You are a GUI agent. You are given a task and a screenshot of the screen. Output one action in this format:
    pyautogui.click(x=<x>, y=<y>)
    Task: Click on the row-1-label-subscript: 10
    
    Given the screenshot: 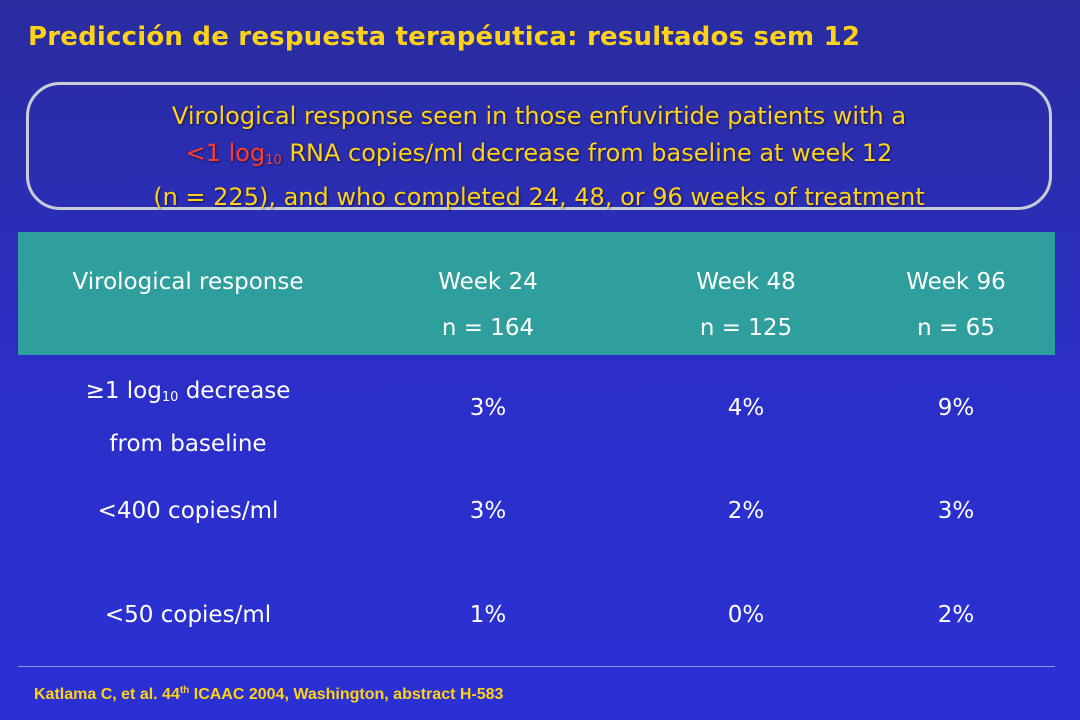 What is the action you would take?
    pyautogui.click(x=170, y=397)
    